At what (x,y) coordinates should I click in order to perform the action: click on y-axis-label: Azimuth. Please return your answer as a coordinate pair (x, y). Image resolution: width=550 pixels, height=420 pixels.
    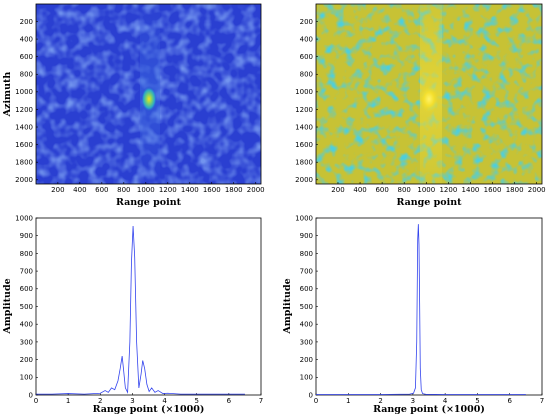
    Looking at the image, I should click on (7, 95).